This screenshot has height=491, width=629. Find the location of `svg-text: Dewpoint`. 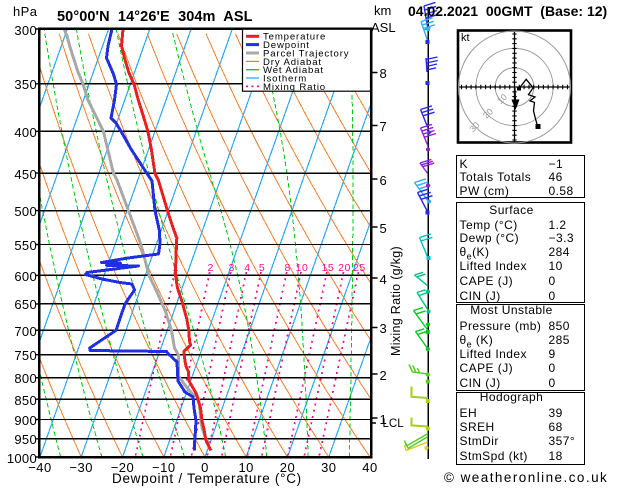

svg-text: Dewpoint is located at coordinates (286, 45).